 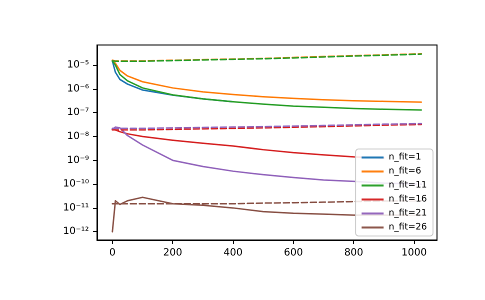 I want to click on y-tick-label: 10⁻⁵, so click(x=77, y=65).